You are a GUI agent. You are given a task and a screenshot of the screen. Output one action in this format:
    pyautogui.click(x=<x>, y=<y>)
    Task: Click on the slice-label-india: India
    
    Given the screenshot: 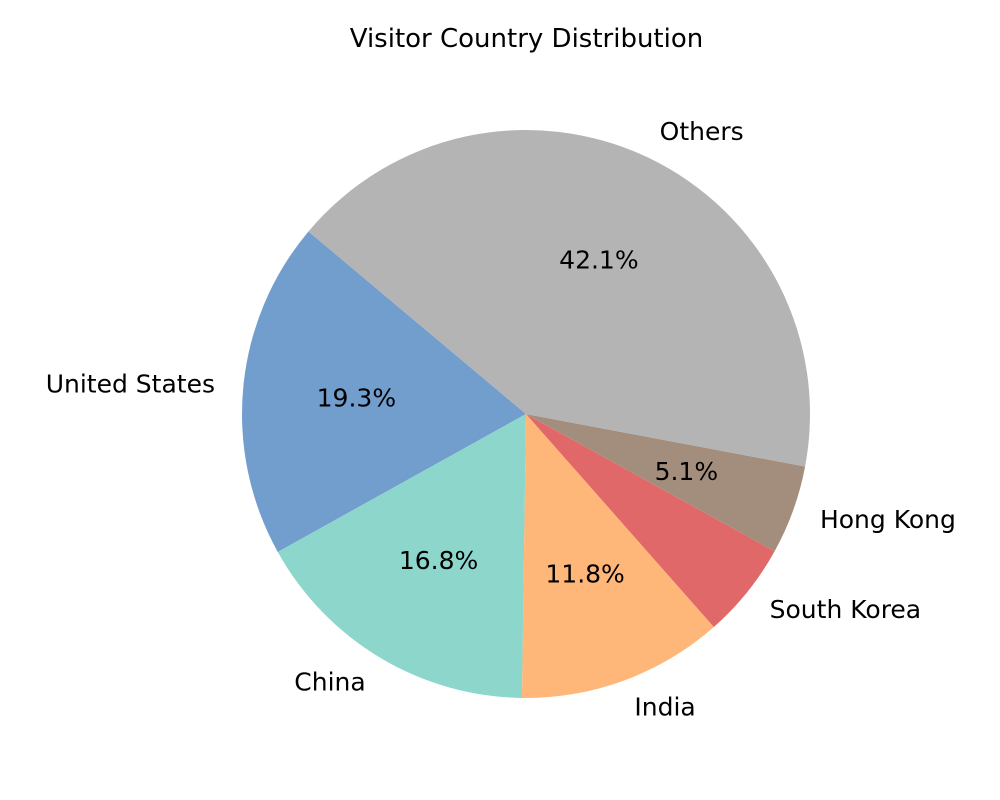 What is the action you would take?
    pyautogui.click(x=664, y=706)
    